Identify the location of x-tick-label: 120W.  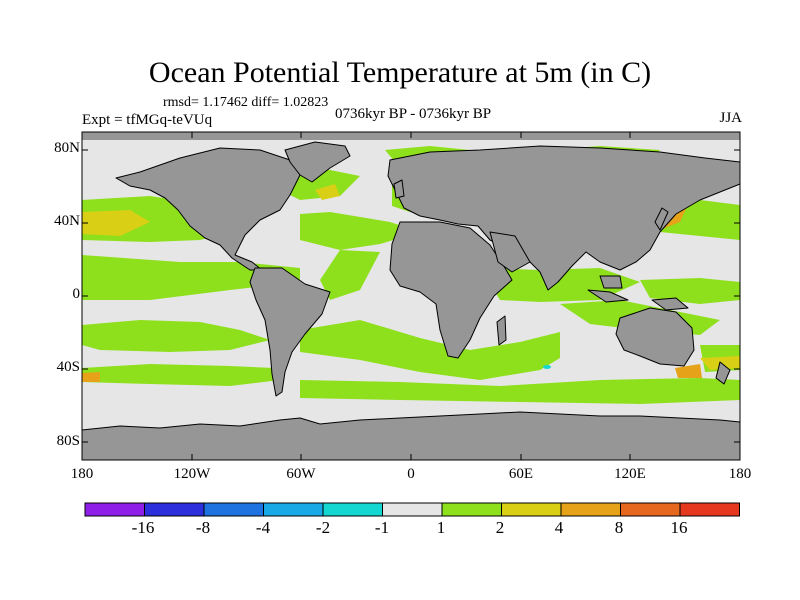
(192, 474).